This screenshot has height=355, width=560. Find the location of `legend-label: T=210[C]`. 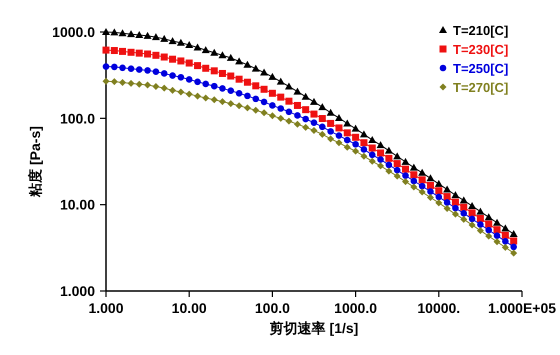

legend-label: T=210[C] is located at coordinates (480, 30).